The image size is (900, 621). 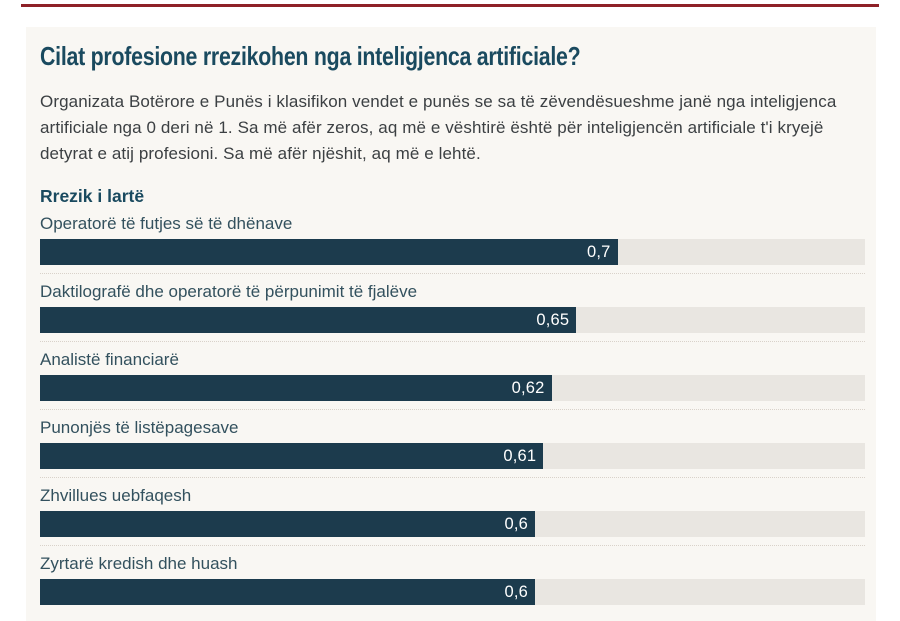 What do you see at coordinates (139, 563) in the screenshot?
I see `bar-category-label: Zyrtarë kredish dhe huash` at bounding box center [139, 563].